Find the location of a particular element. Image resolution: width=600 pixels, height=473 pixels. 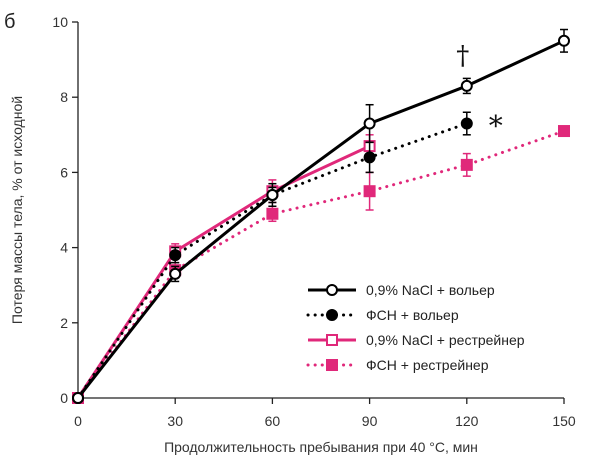

y-axis-label: Потеря массы тела, % от исходной is located at coordinates (17, 210).